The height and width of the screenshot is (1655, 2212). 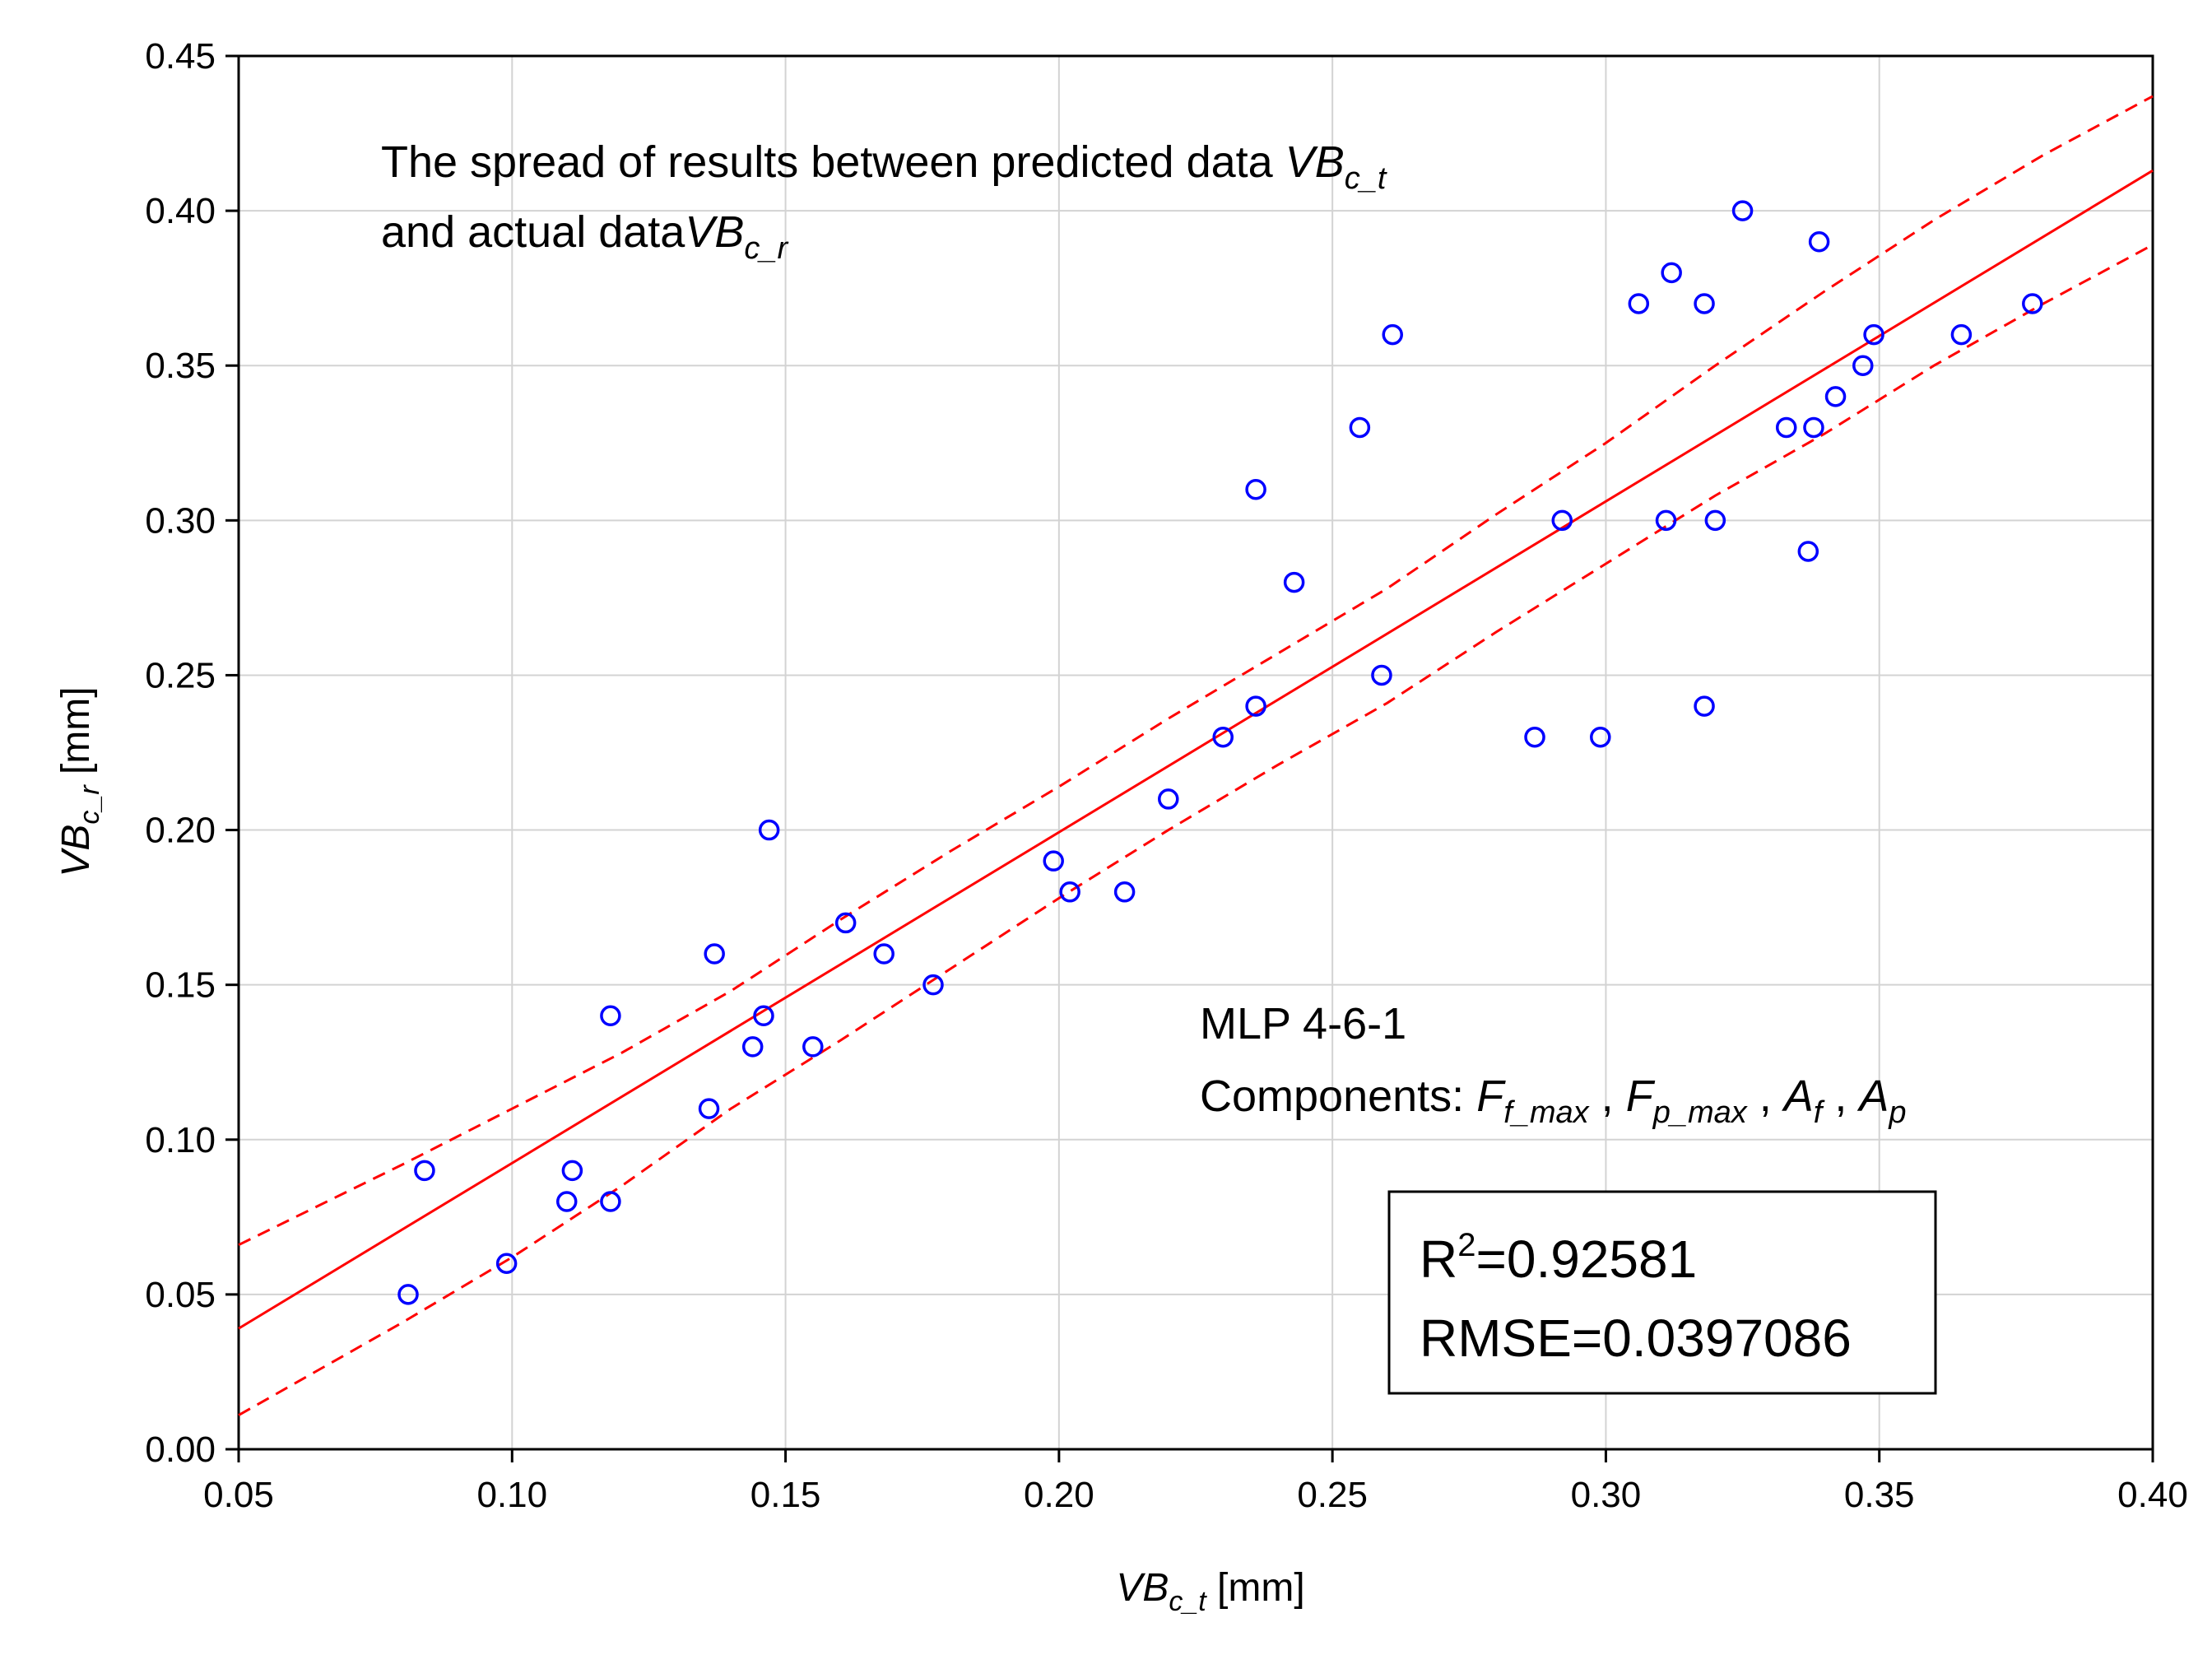 I want to click on y-tick-label: 0.35, so click(x=180, y=366).